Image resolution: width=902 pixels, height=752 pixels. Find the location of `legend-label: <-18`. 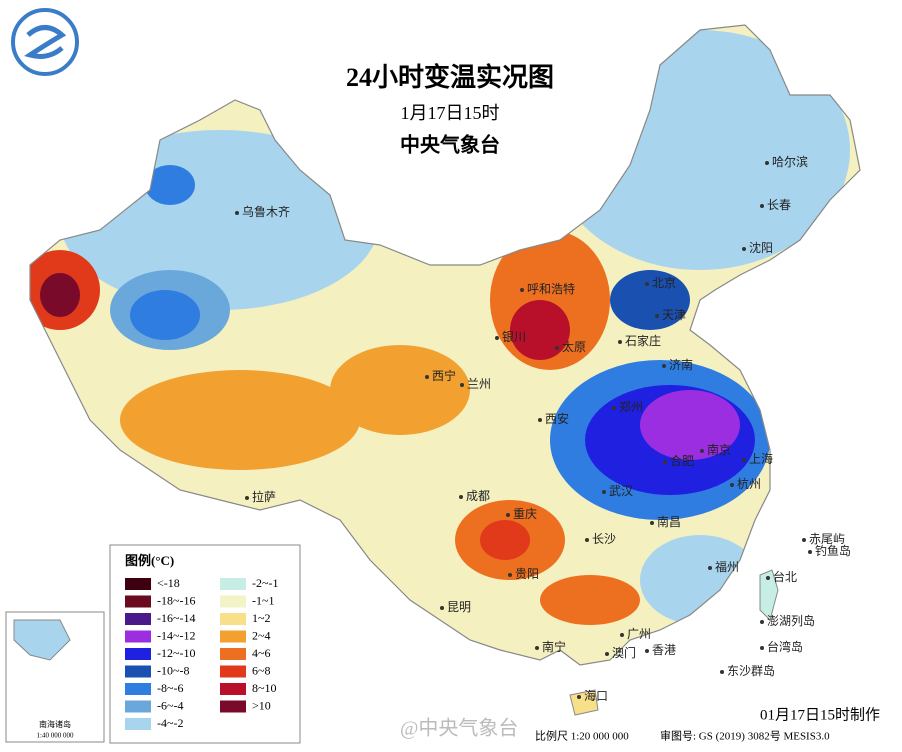

legend-label: <-18 is located at coordinates (168, 583).